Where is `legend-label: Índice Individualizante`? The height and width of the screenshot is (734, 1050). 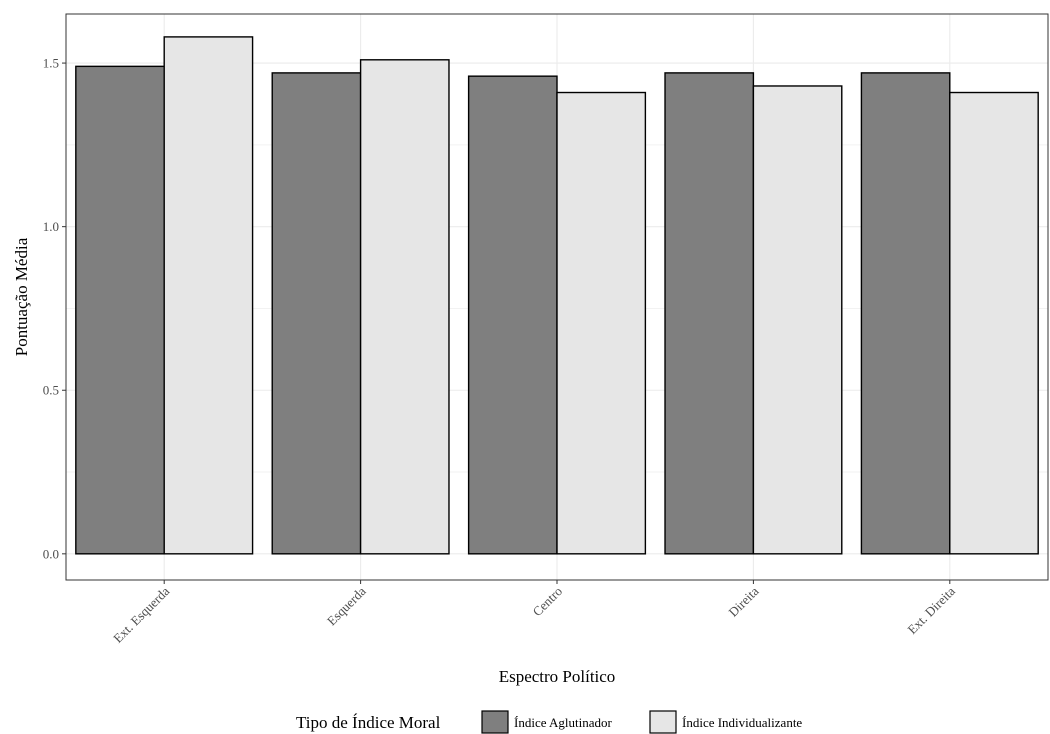
legend-label: Índice Individualizante is located at coordinates (742, 722).